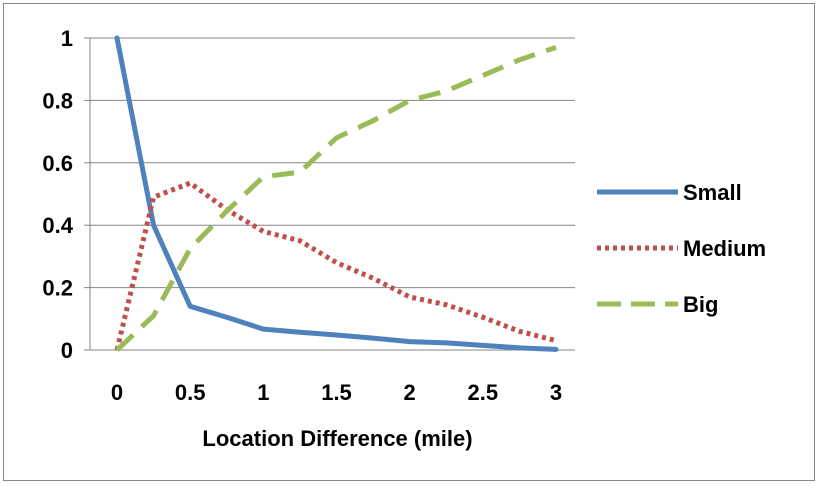  What do you see at coordinates (57, 163) in the screenshot?
I see `y-tick-label-3: 0.6` at bounding box center [57, 163].